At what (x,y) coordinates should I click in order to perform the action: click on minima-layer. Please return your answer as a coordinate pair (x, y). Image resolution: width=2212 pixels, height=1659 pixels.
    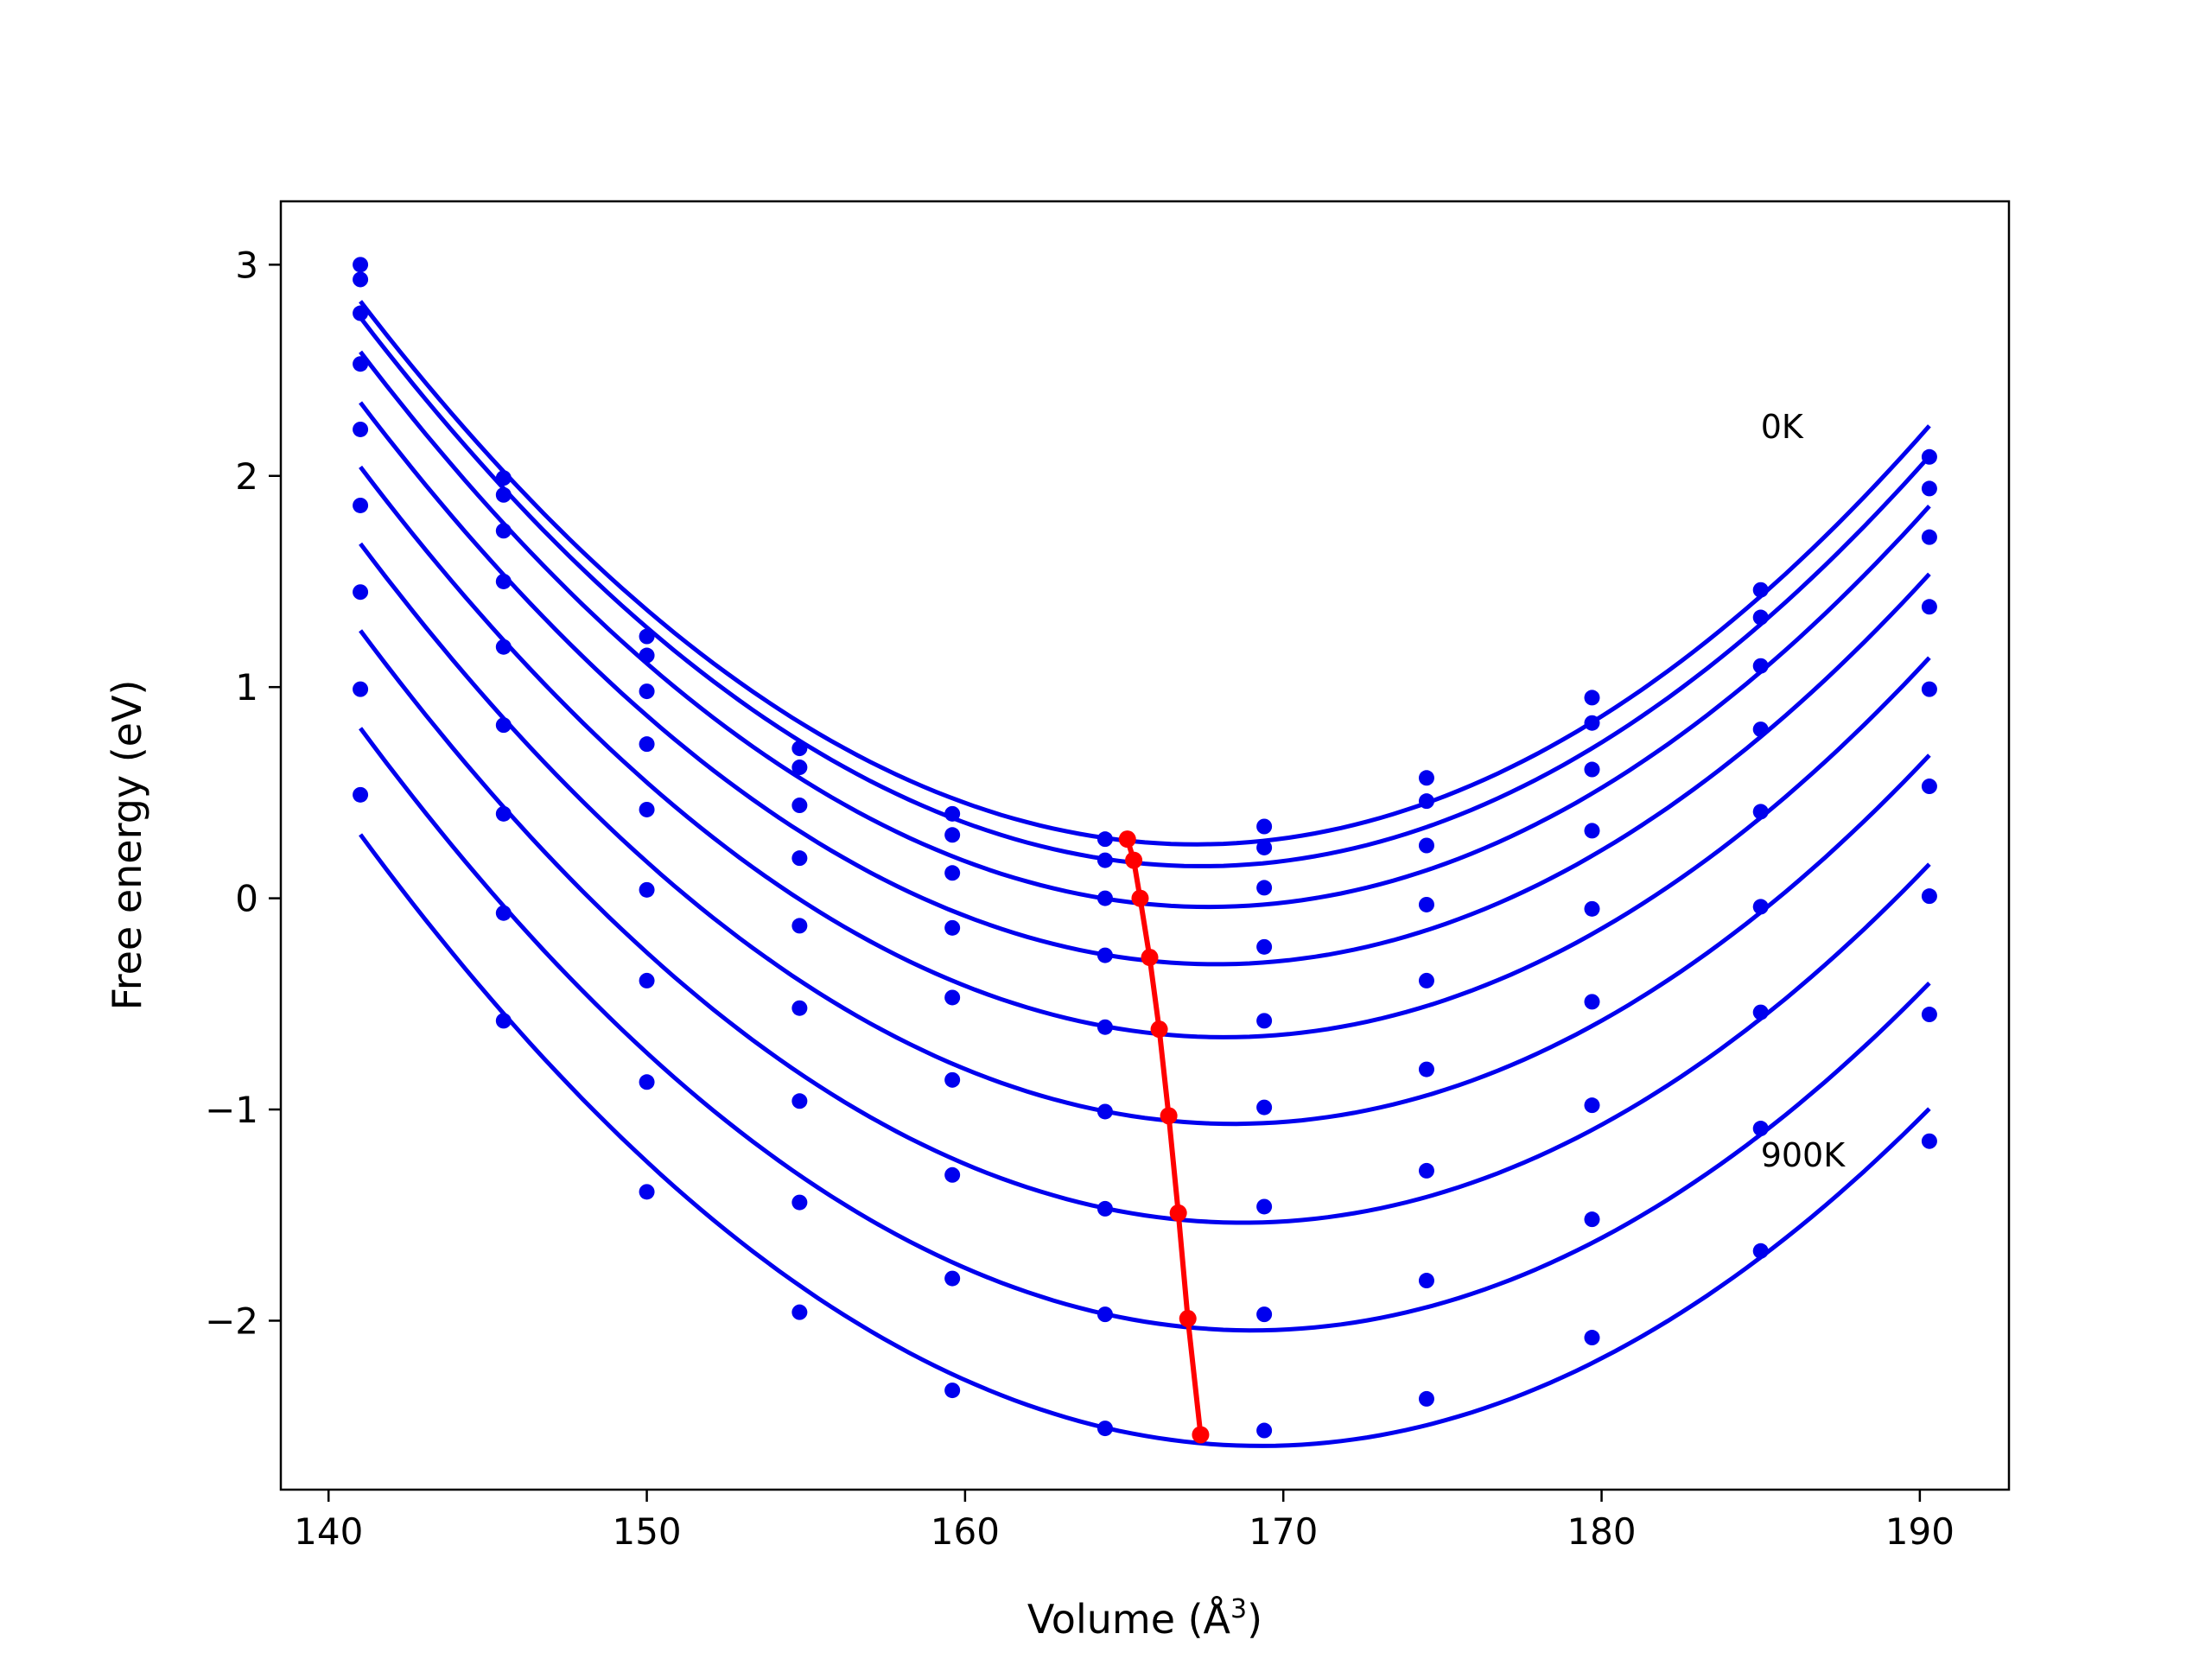
    Looking at the image, I should click on (1164, 1137).